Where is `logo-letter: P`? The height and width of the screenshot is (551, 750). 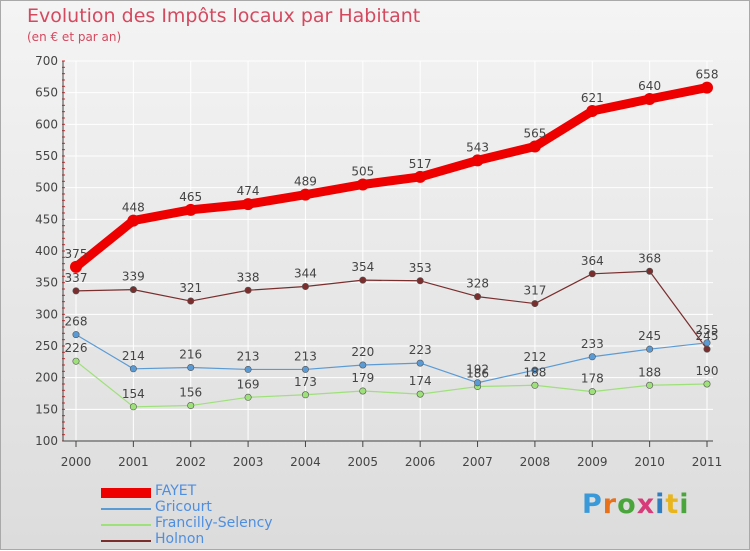 logo-letter: P is located at coordinates (592, 504).